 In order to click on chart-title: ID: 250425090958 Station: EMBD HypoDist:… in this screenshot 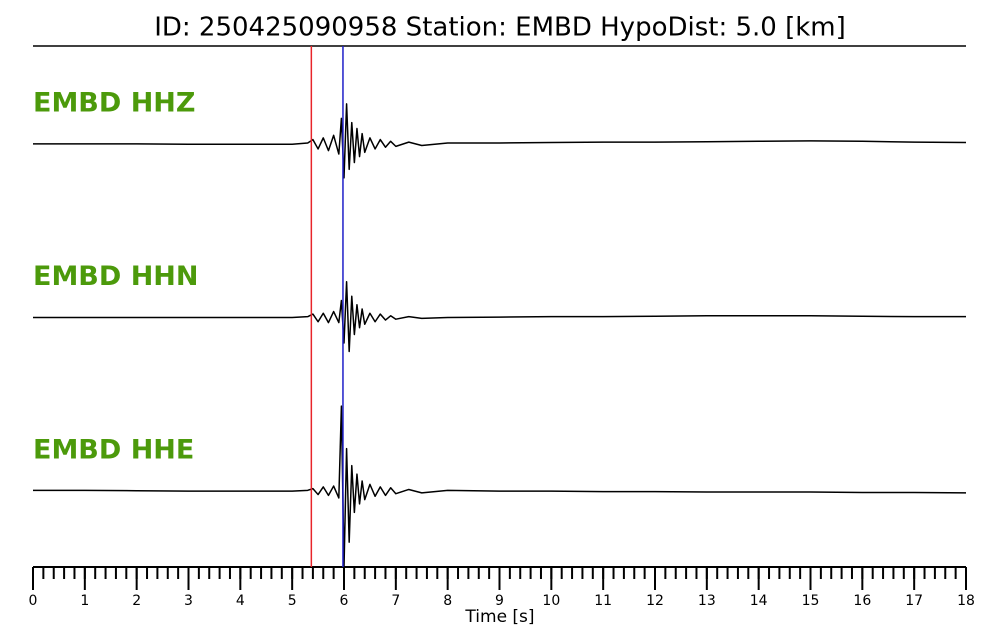, I will do `click(500, 28)`.